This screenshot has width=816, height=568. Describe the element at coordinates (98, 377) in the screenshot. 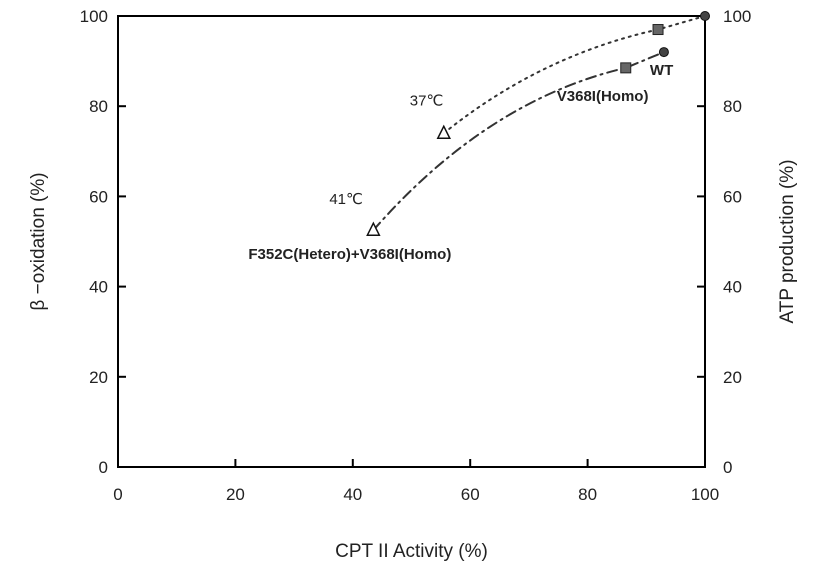

I see `y-tick-label: 20` at that location.